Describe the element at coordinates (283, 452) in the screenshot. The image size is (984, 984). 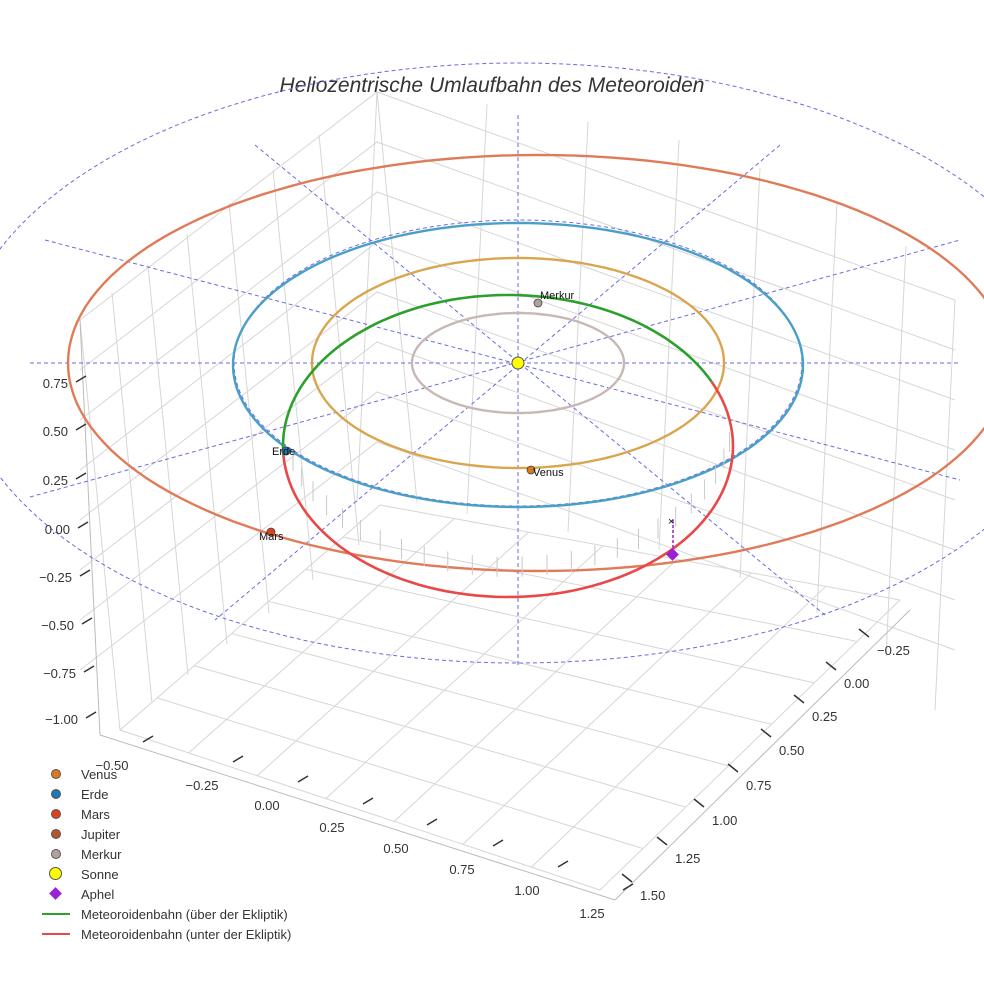
I see `planet-label-erde: Erde` at that location.